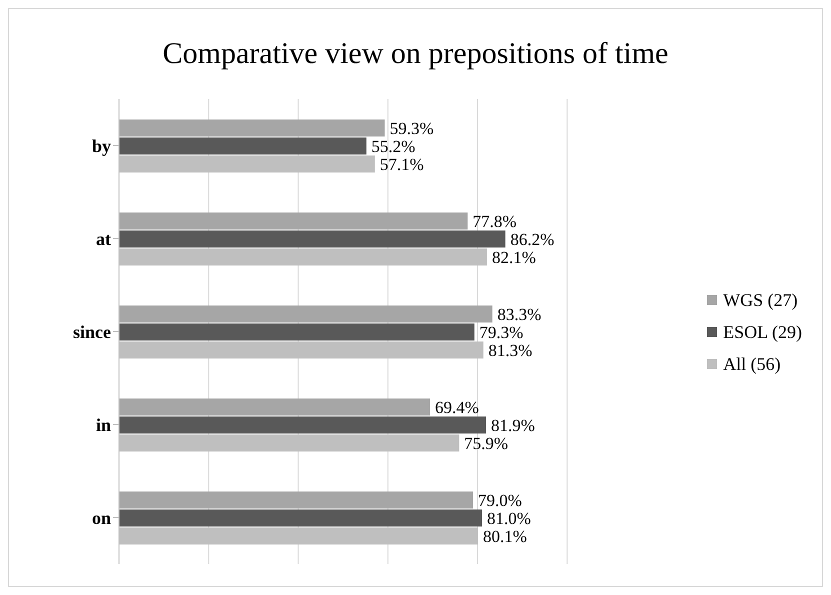  Describe the element at coordinates (412, 128) in the screenshot. I see `data-label: 59.3%` at that location.